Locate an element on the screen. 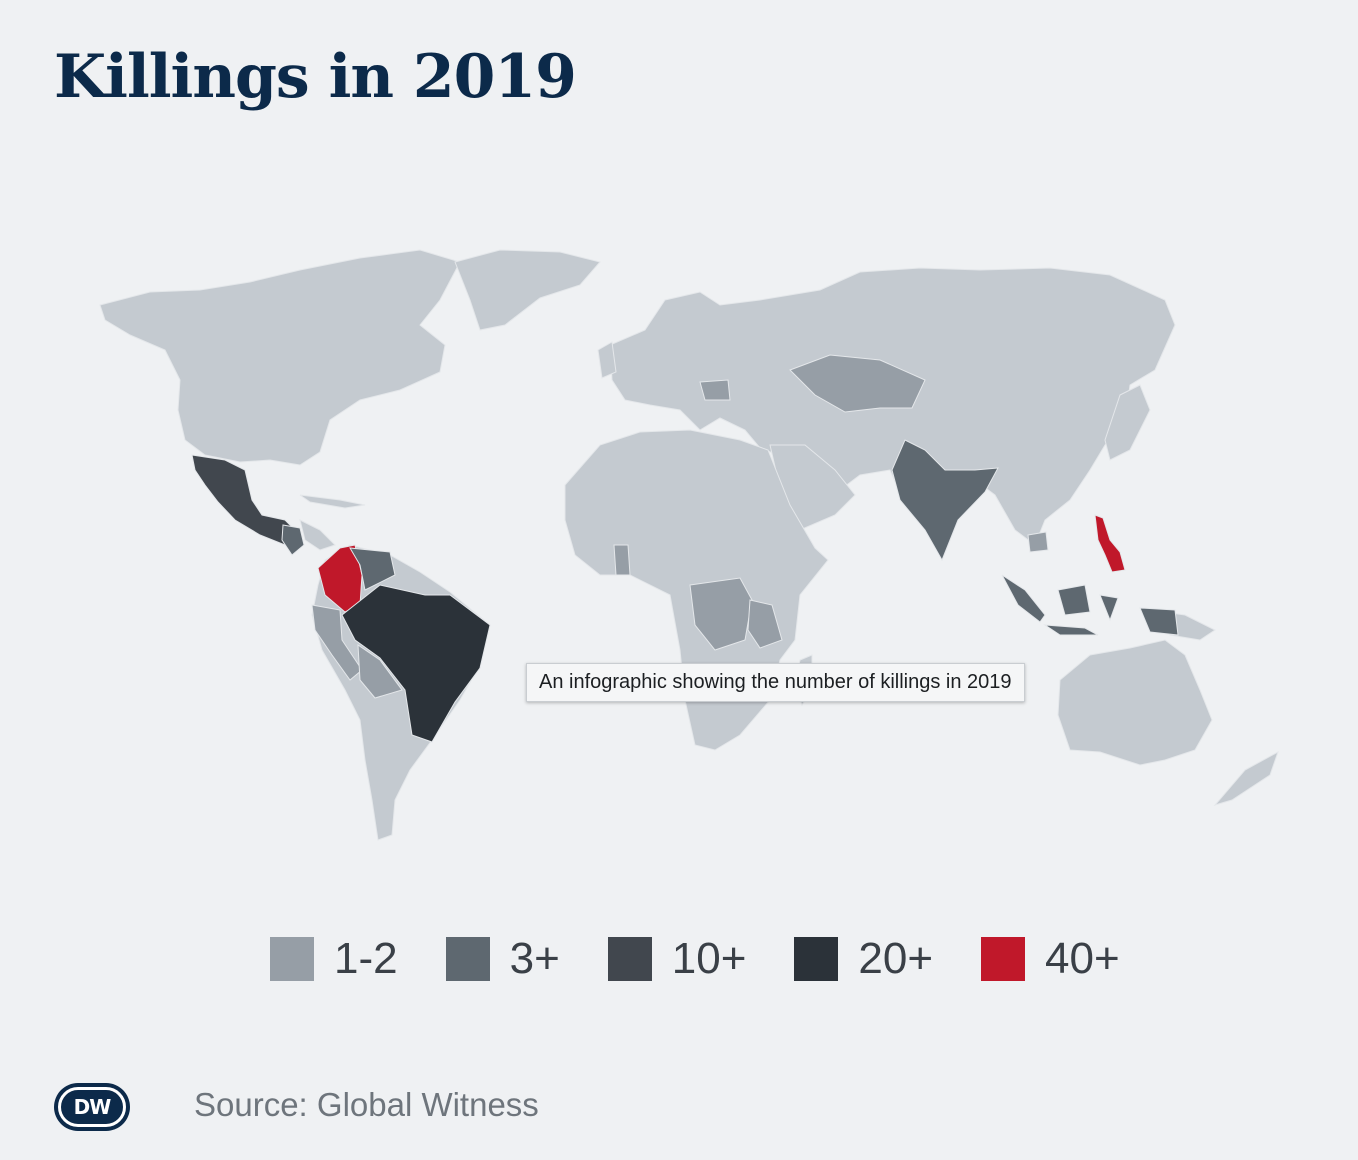  page-title: Killings in 2019 is located at coordinates (315, 77).